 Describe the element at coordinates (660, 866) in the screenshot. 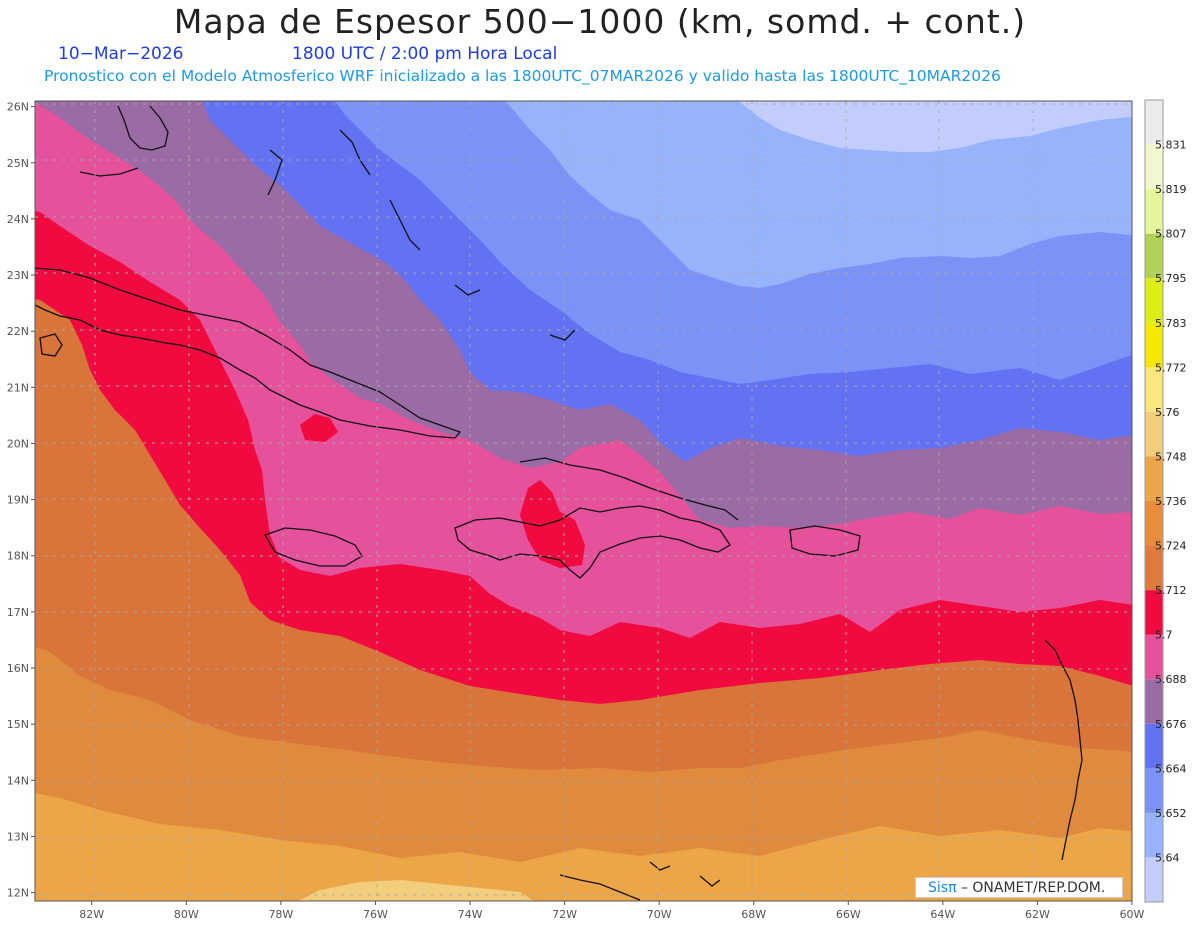

I see `aruba-curacao` at that location.